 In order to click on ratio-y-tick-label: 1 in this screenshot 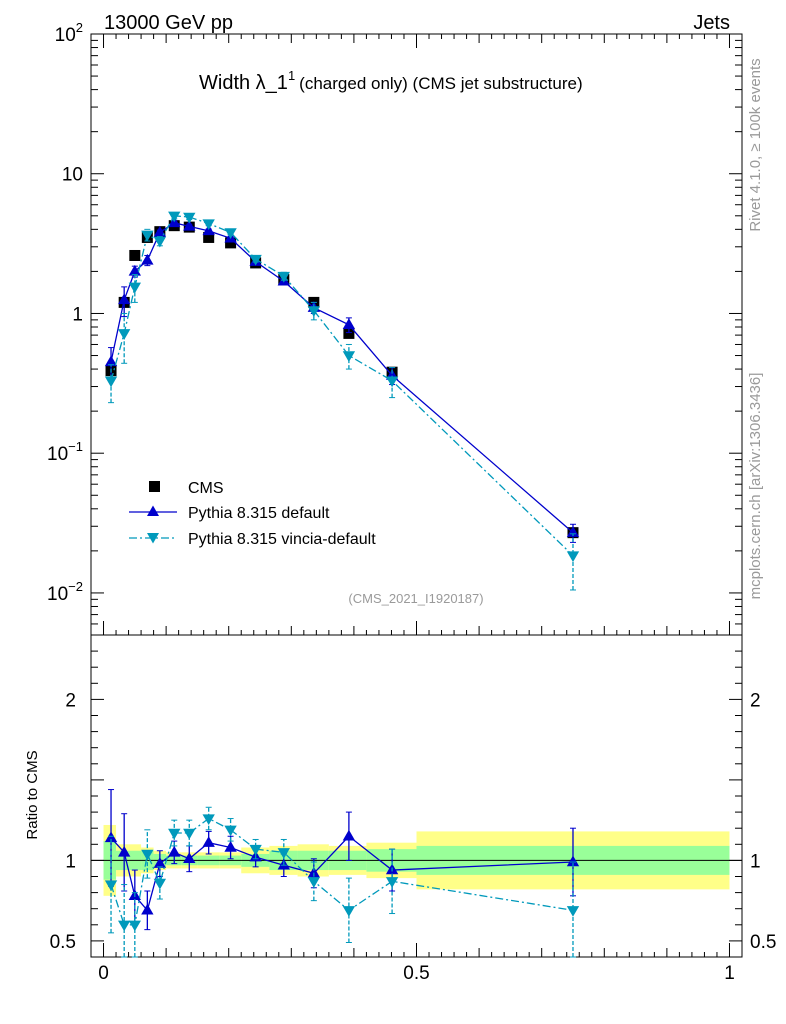, I will do `click(70, 861)`.